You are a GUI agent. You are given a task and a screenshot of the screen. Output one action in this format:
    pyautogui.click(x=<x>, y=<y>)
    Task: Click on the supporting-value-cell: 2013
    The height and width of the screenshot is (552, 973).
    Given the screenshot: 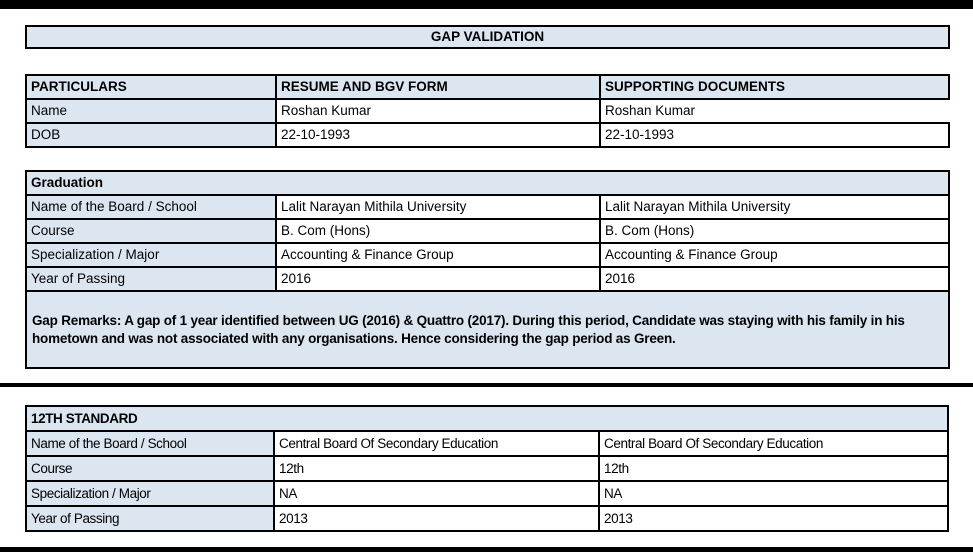 What is the action you would take?
    pyautogui.click(x=773, y=518)
    